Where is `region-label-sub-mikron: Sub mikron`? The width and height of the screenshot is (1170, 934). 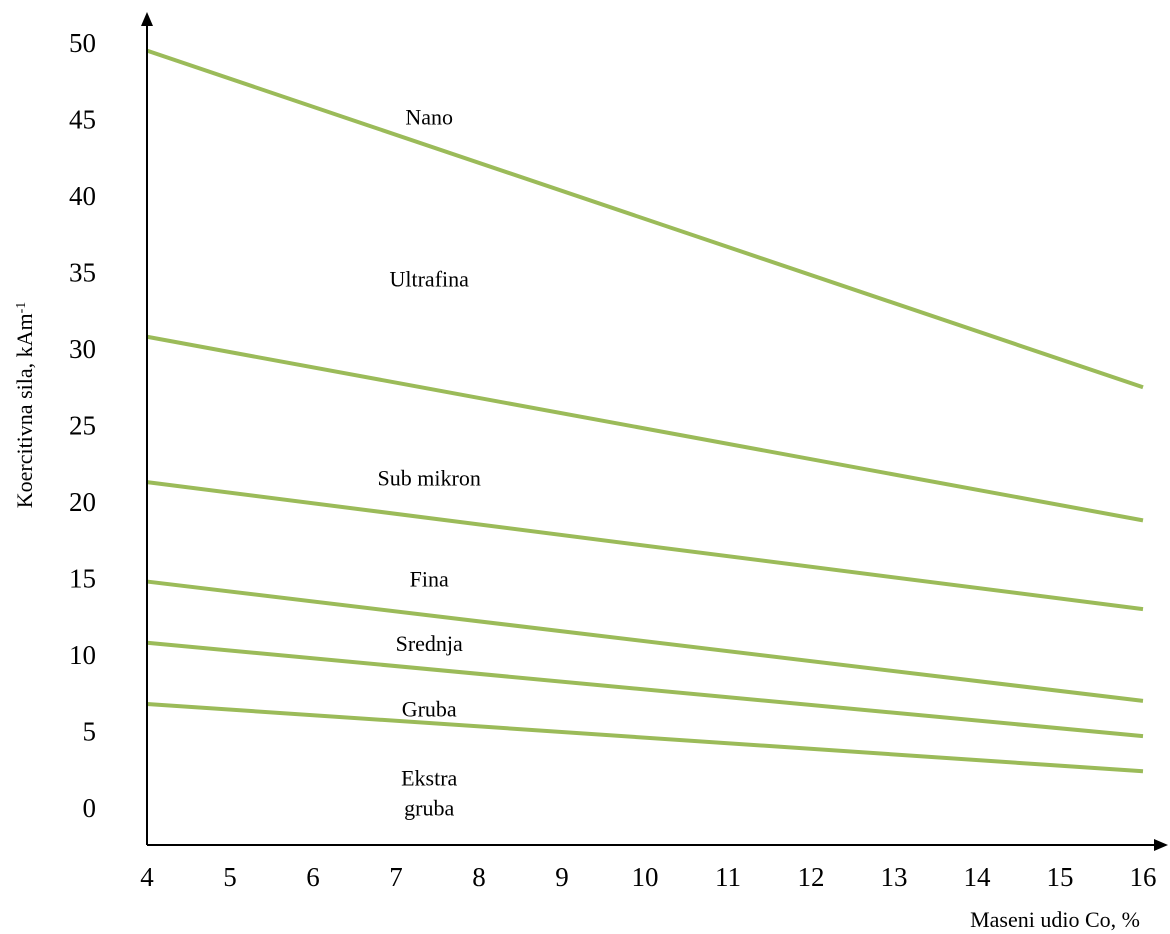 region-label-sub-mikron: Sub mikron is located at coordinates (429, 478).